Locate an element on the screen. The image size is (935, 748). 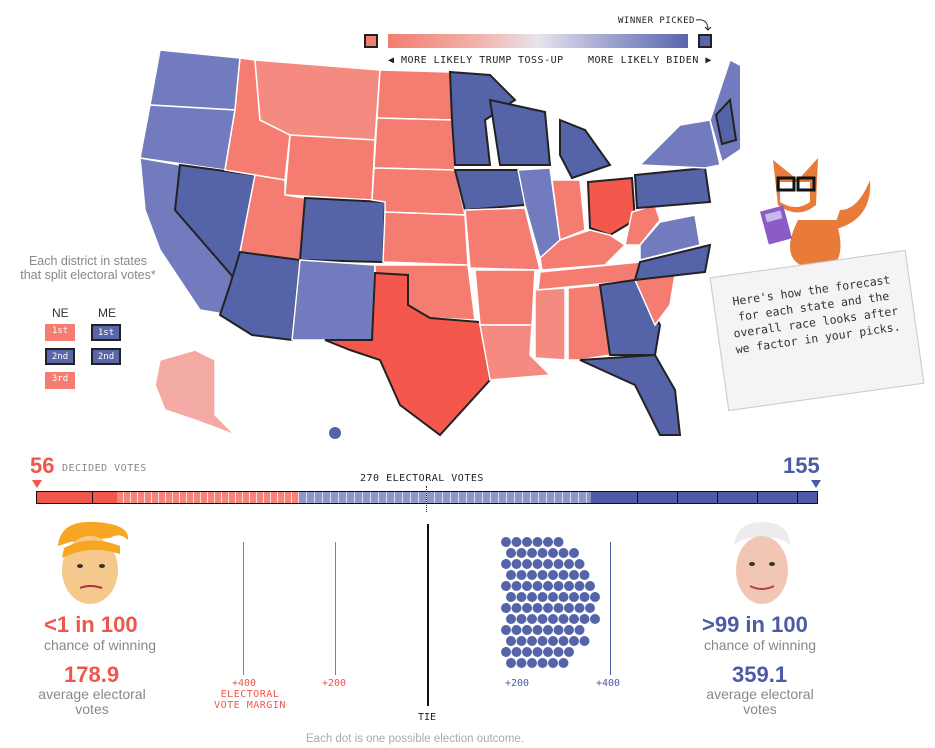
state-minnesota is located at coordinates (482, 118).